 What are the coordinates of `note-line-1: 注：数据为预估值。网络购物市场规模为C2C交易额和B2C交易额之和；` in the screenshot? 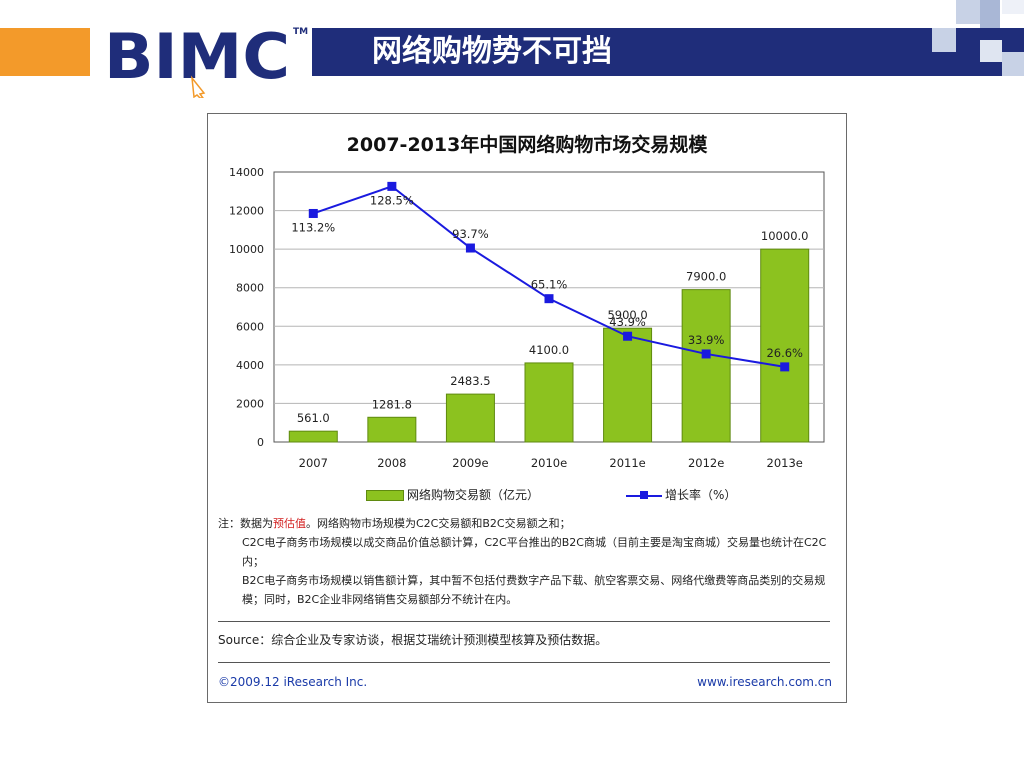 It's located at (394, 523).